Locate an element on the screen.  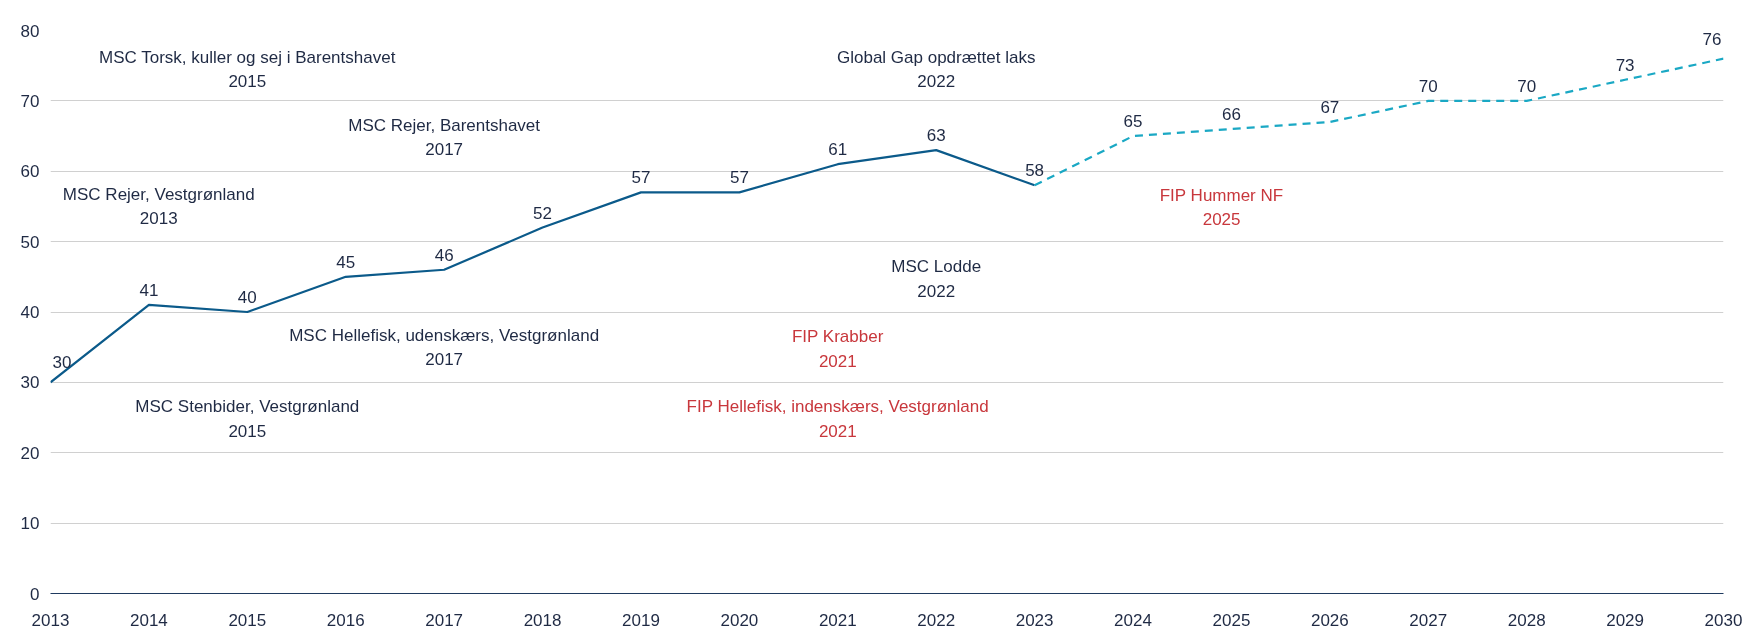
annotation: MSC Lodde 2022 is located at coordinates (936, 279).